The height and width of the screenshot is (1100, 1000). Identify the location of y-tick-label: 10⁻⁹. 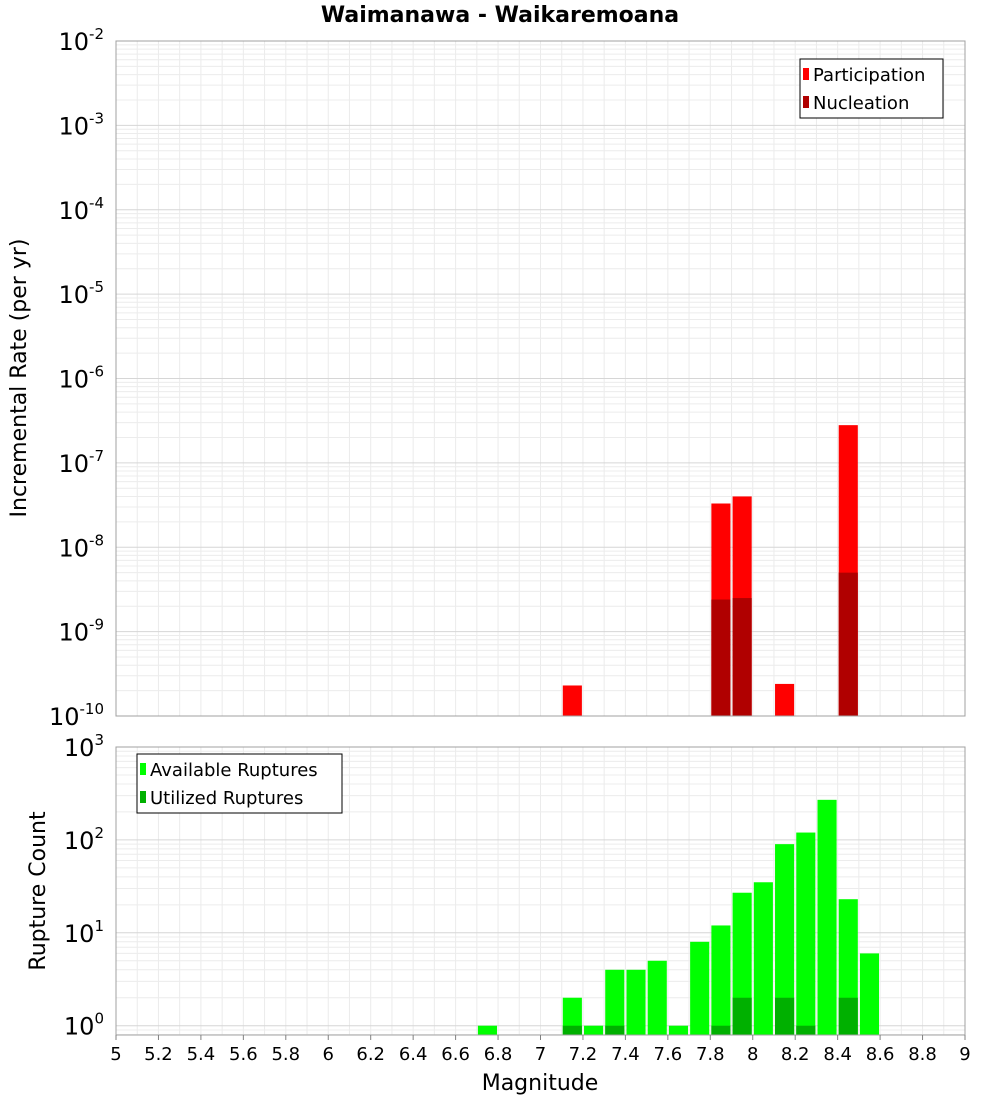
(81, 631).